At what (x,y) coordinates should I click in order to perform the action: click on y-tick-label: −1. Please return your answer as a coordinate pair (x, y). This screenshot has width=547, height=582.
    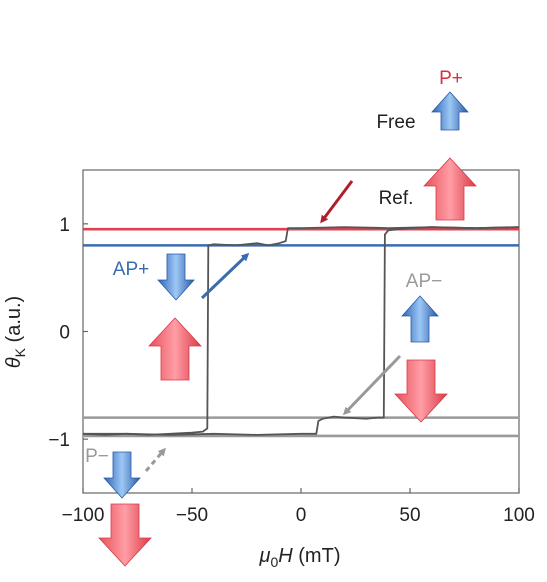
    Looking at the image, I should click on (59, 440).